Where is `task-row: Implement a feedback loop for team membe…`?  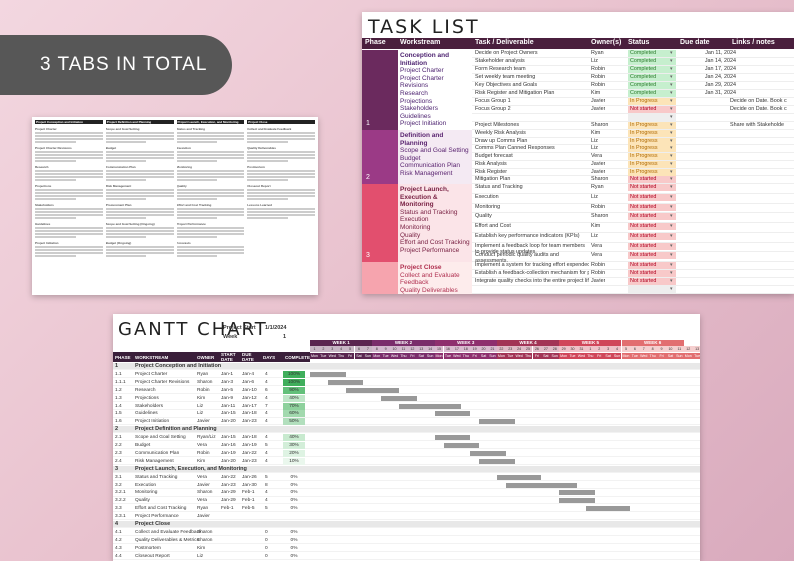
task-row: Implement a feedback loop for team membe… is located at coordinates (633, 248).